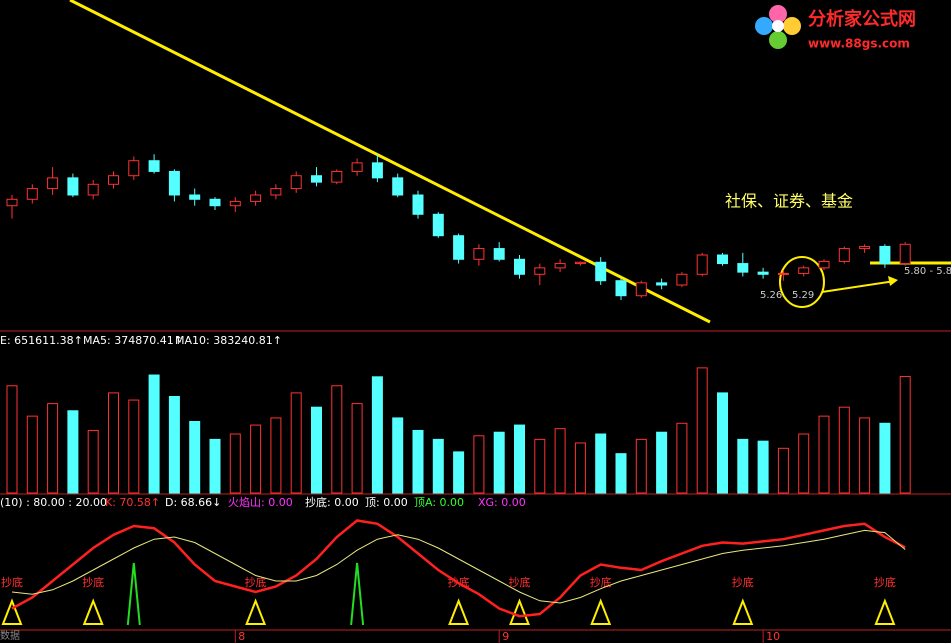  What do you see at coordinates (789, 201) in the screenshot?
I see `annotation: 社保、证券、基金` at bounding box center [789, 201].